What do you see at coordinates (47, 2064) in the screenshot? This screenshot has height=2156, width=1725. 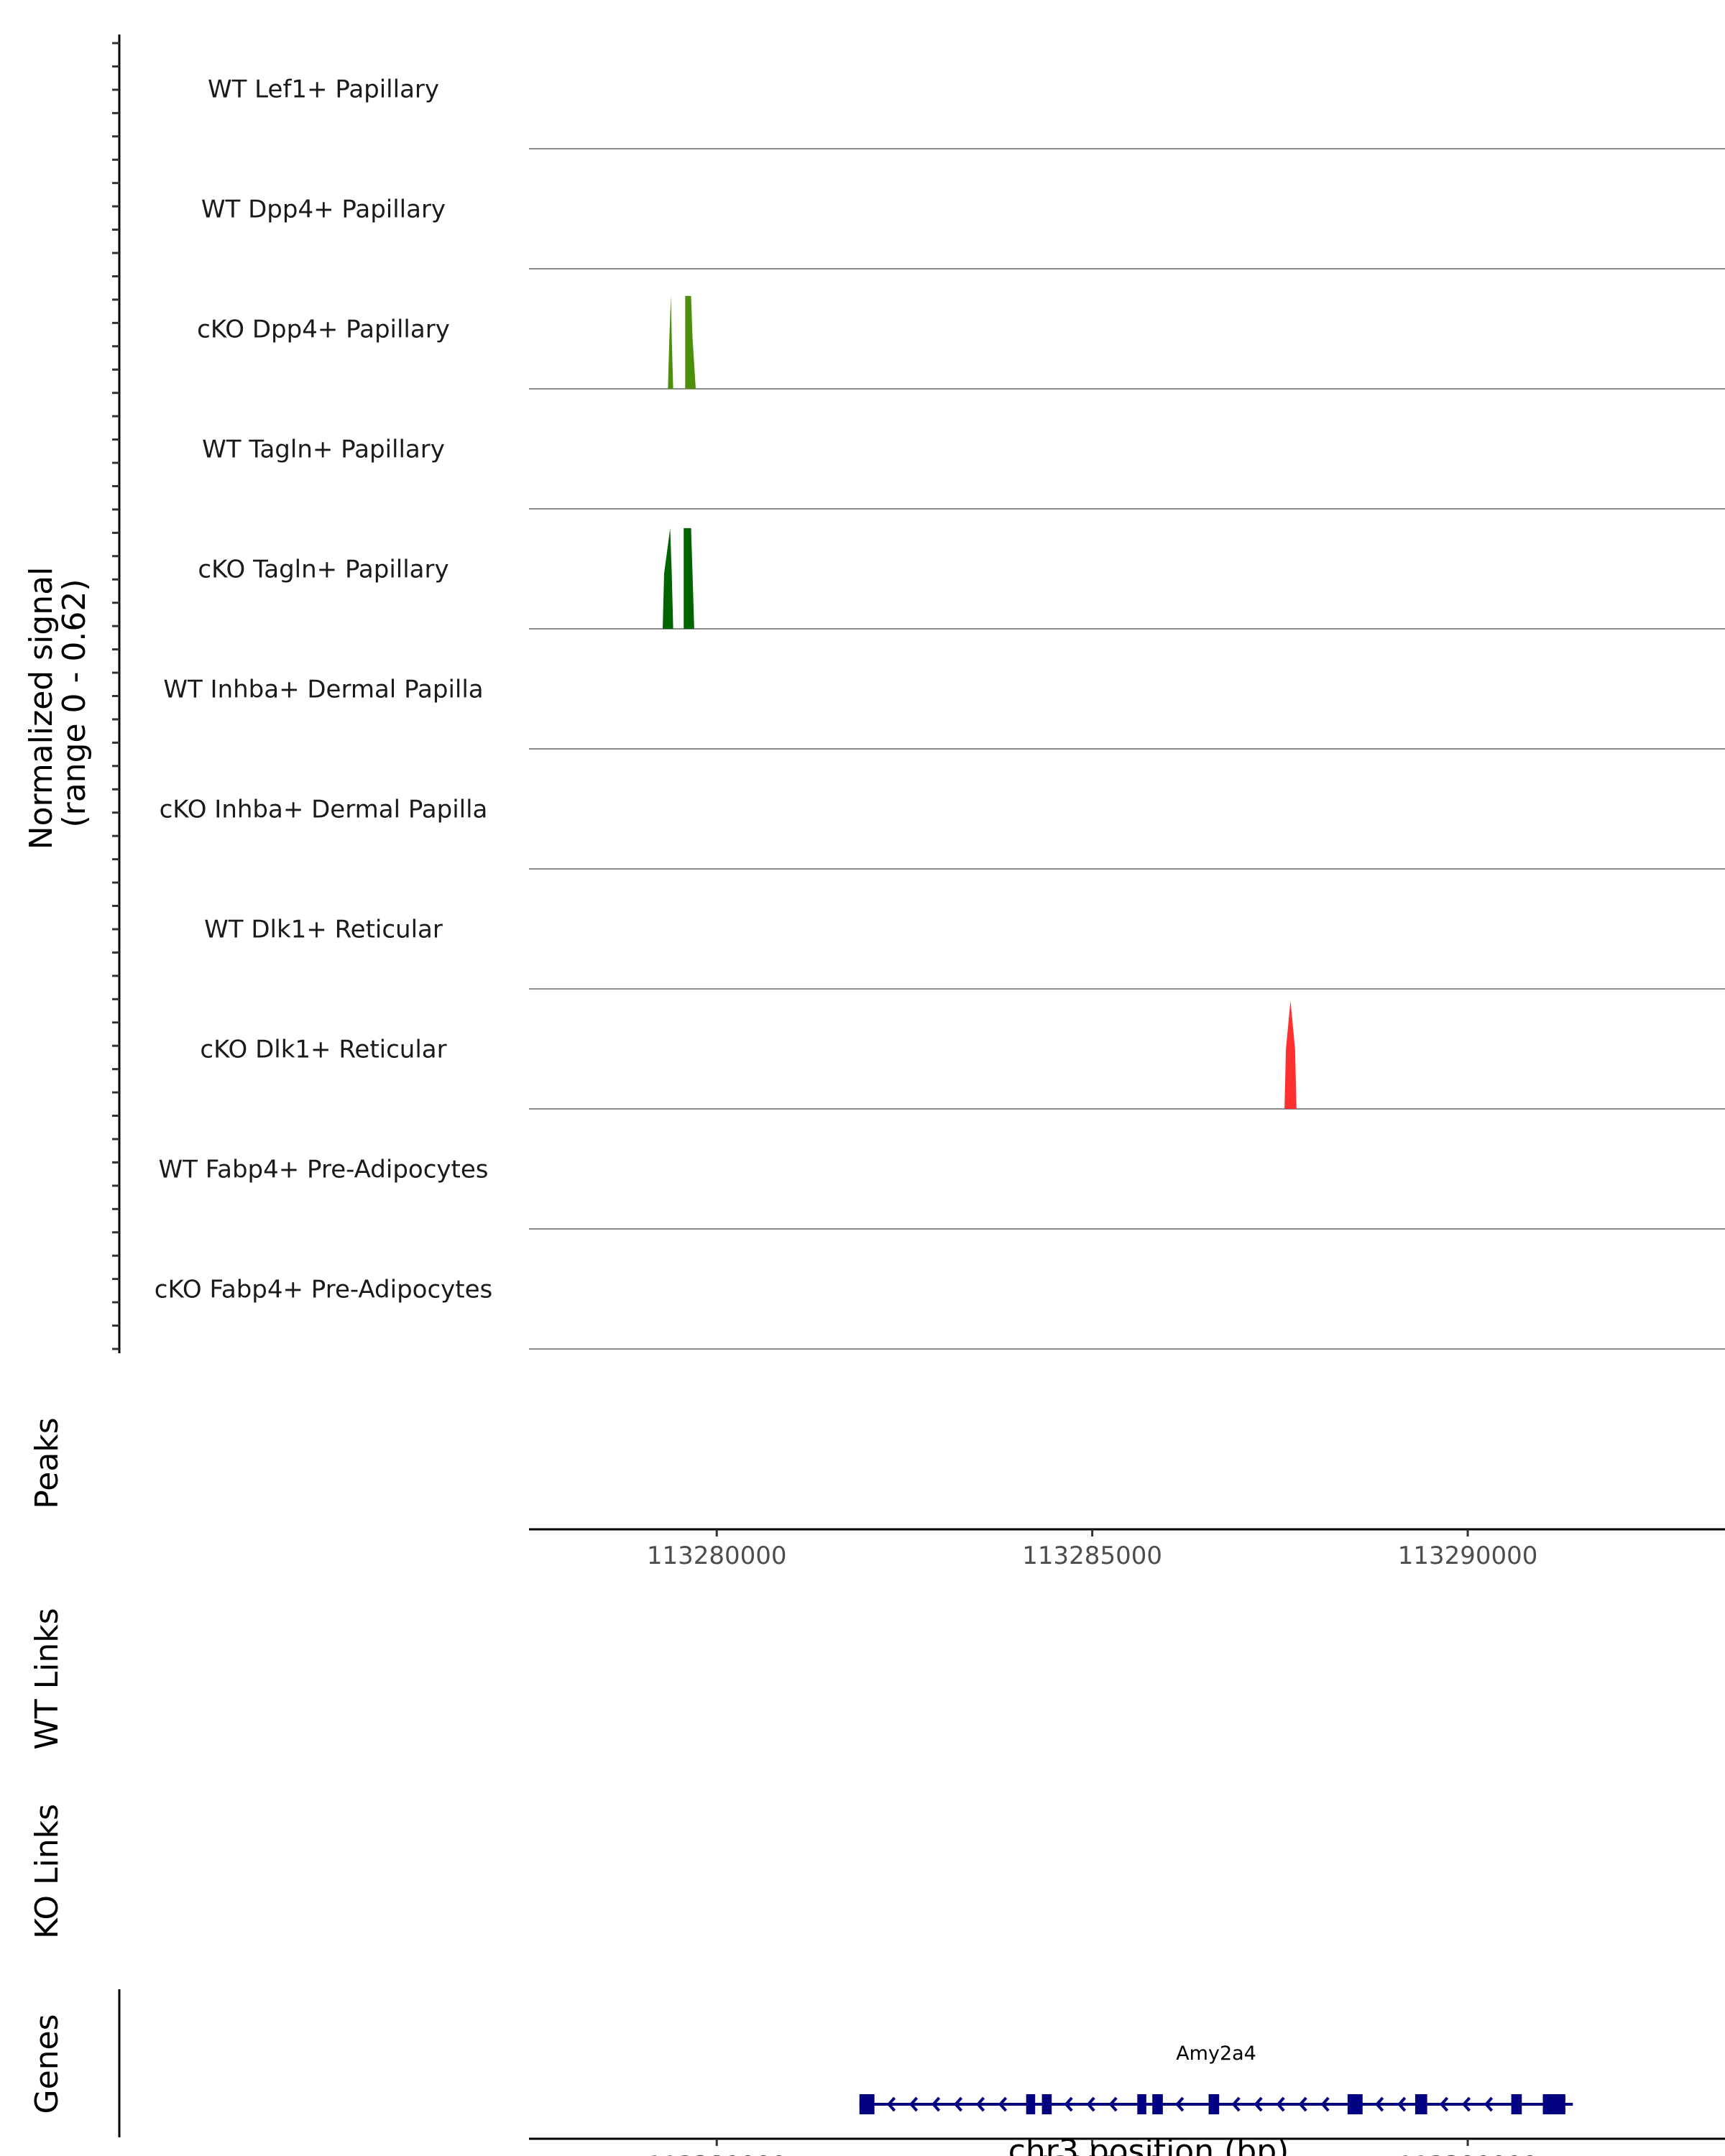 I see `genes-panel-label: Genes` at bounding box center [47, 2064].